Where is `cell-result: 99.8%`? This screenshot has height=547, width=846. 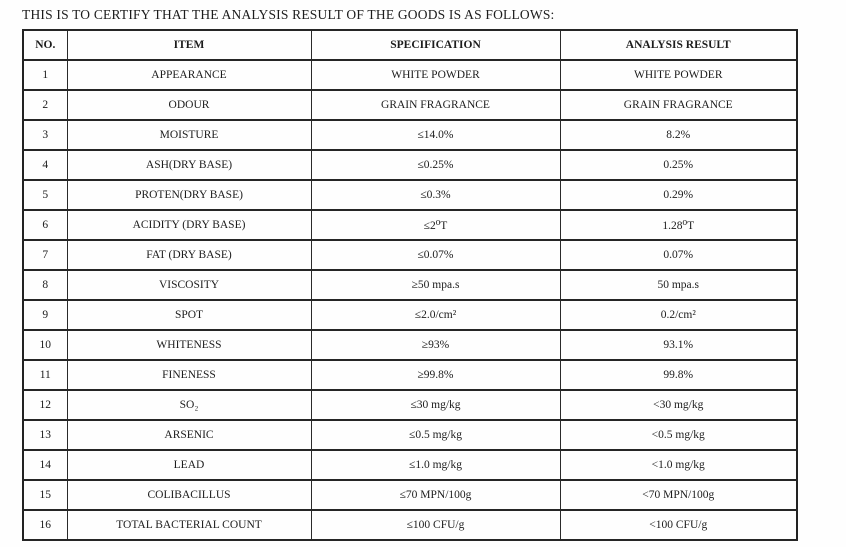 cell-result: 99.8% is located at coordinates (678, 375).